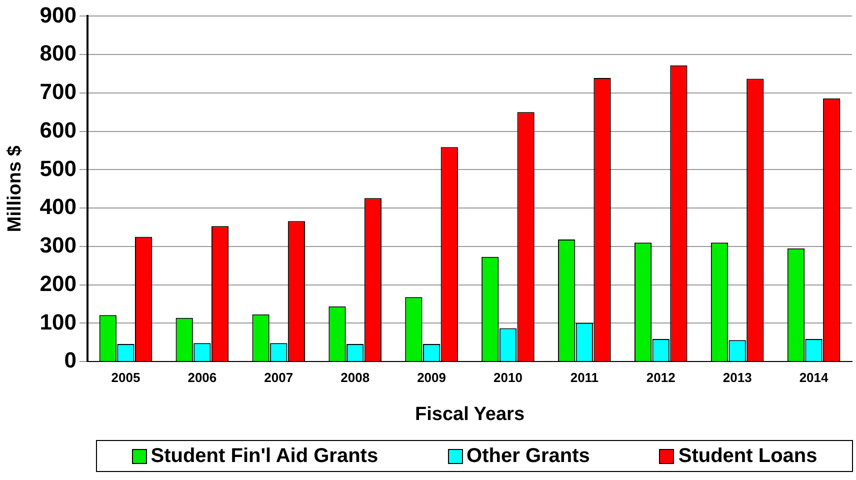  Describe the element at coordinates (202, 377) in the screenshot. I see `x-tick-label: 2006` at that location.